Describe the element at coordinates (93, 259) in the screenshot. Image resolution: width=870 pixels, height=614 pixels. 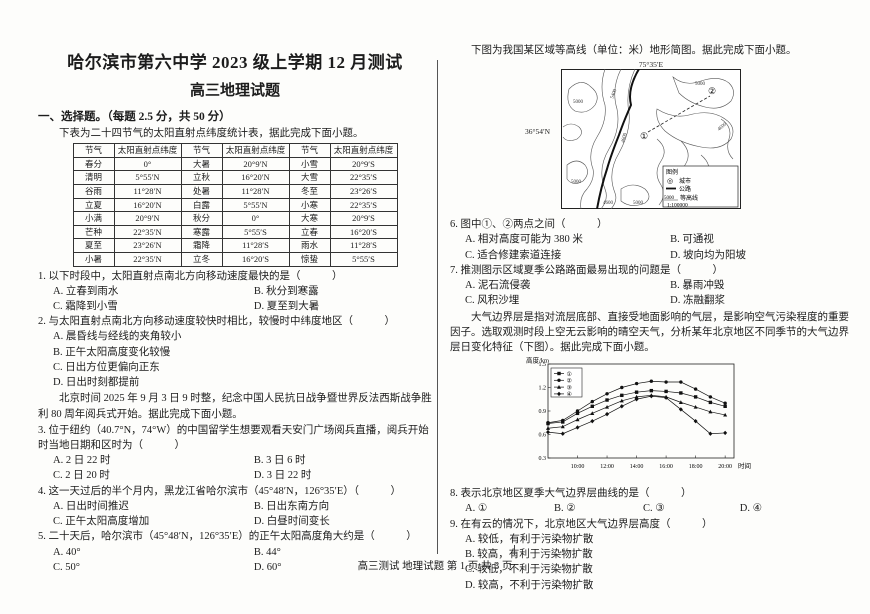
I see `table-cell: 小暑` at that location.